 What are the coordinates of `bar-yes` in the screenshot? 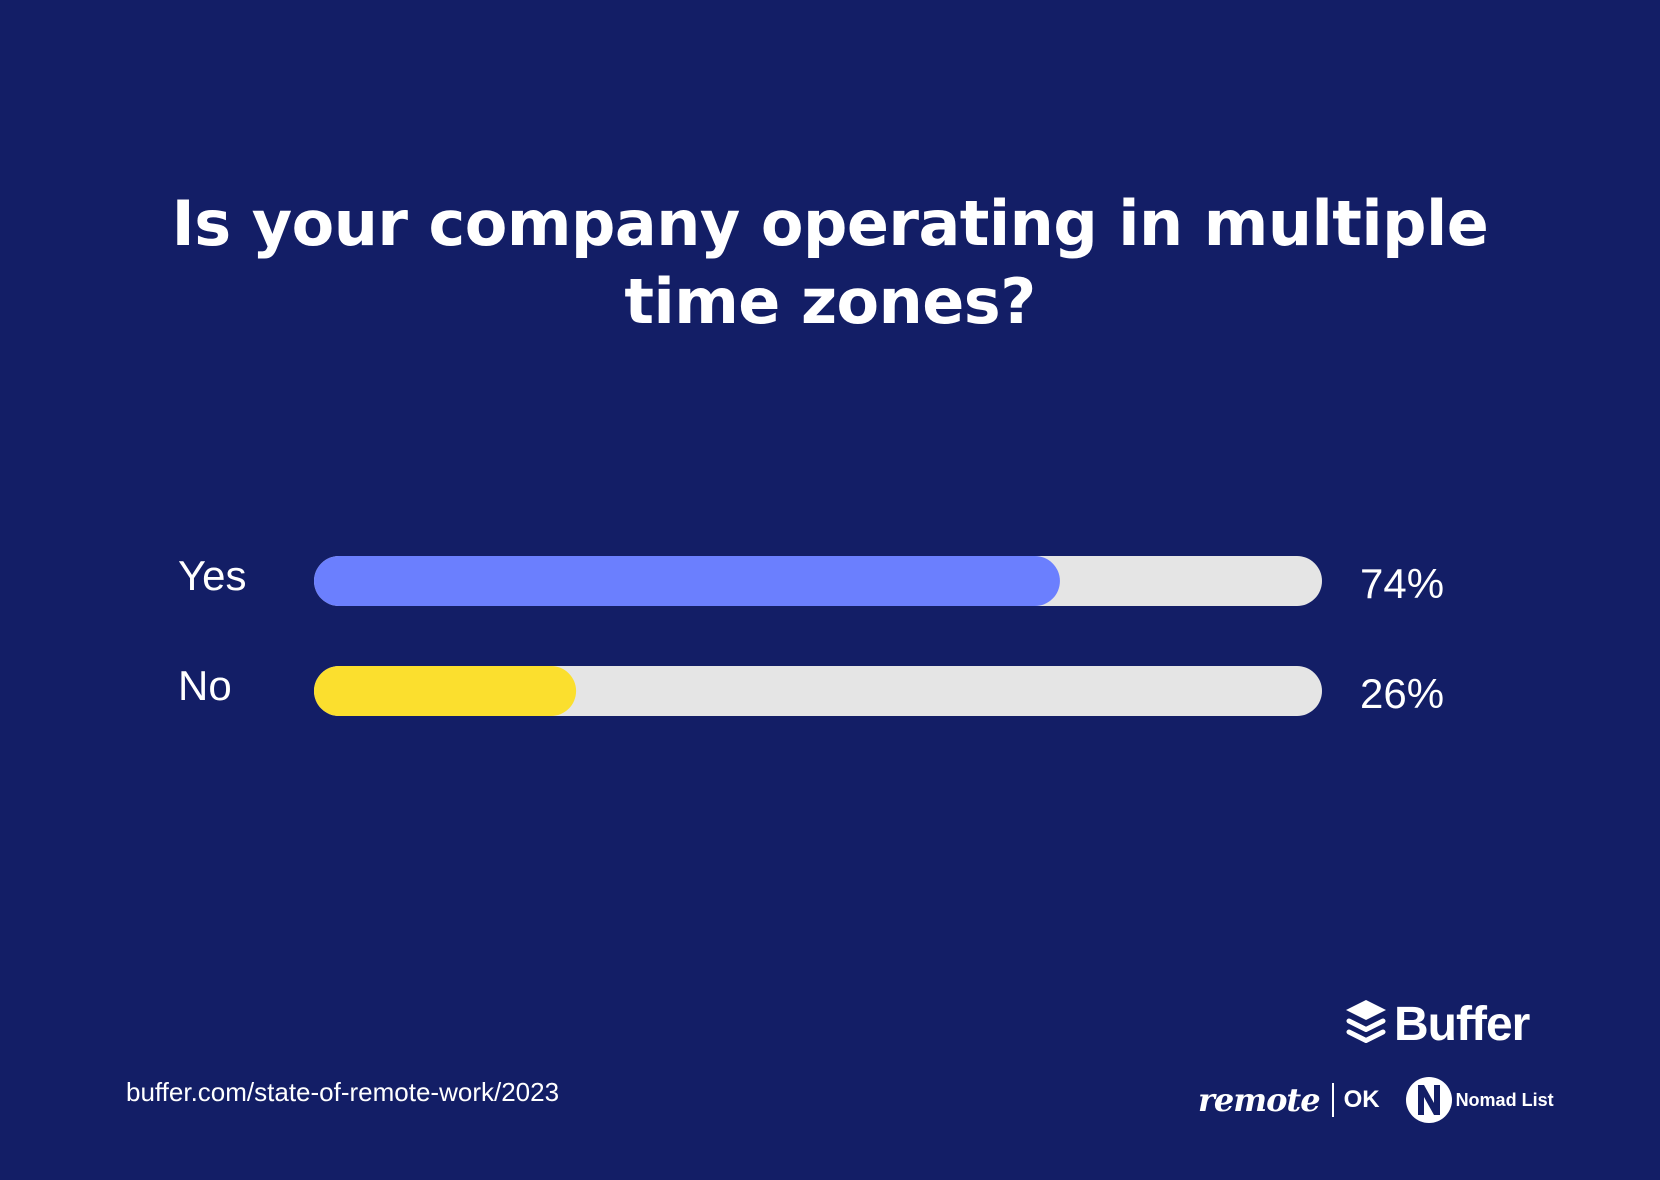 It's located at (687, 581).